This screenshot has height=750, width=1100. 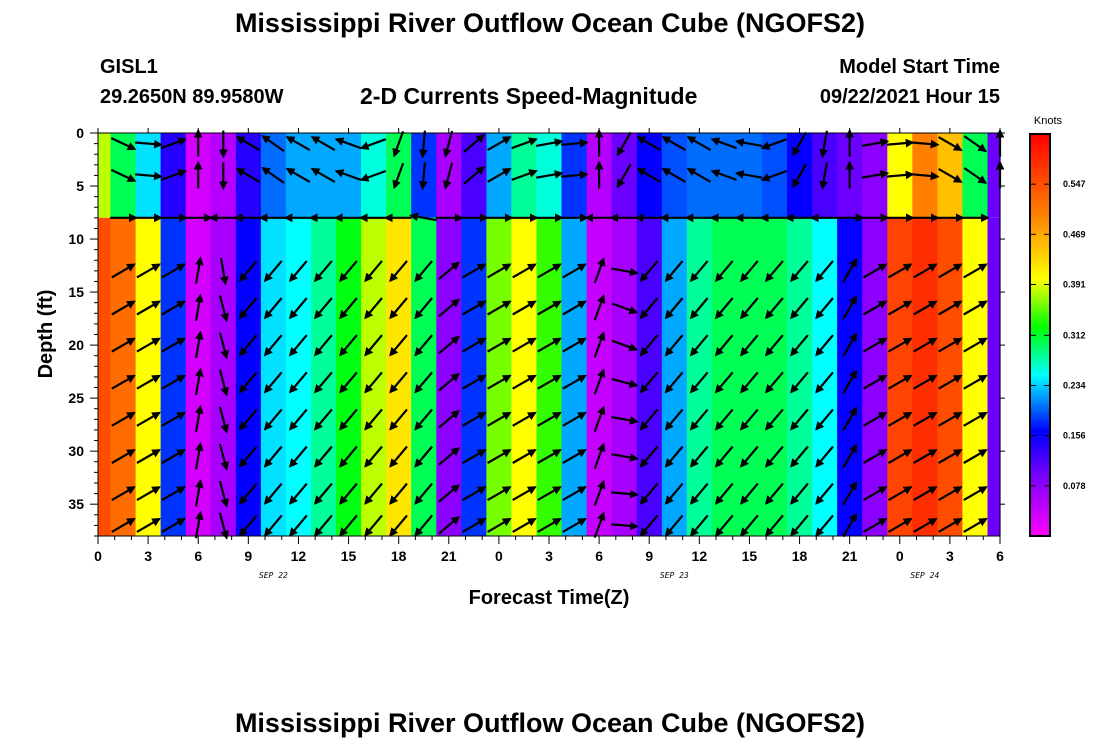 What do you see at coordinates (1074, 436) in the screenshot?
I see `colorbar-tick-label: 0.156` at bounding box center [1074, 436].